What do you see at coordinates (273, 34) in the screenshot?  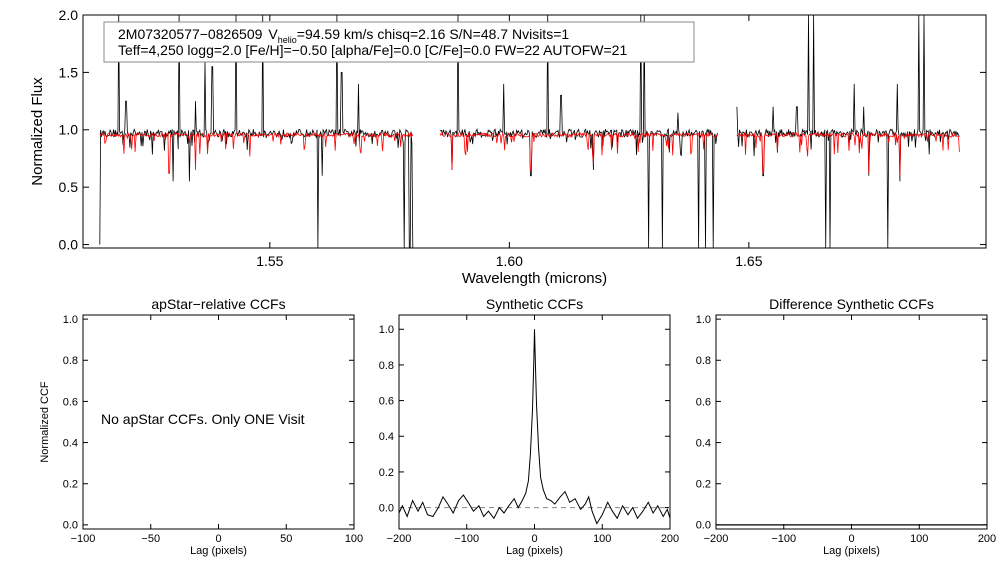 I see `velocity-symbol: V` at bounding box center [273, 34].